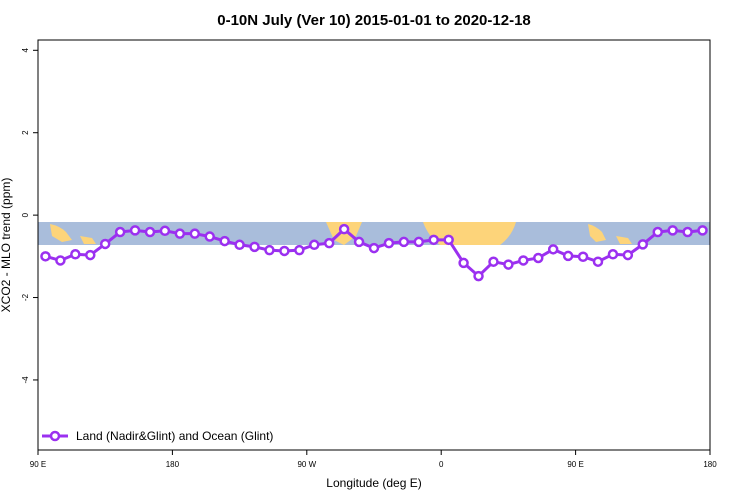 The height and width of the screenshot is (500, 750). What do you see at coordinates (25, 214) in the screenshot?
I see `y-tick-label: 0` at bounding box center [25, 214].